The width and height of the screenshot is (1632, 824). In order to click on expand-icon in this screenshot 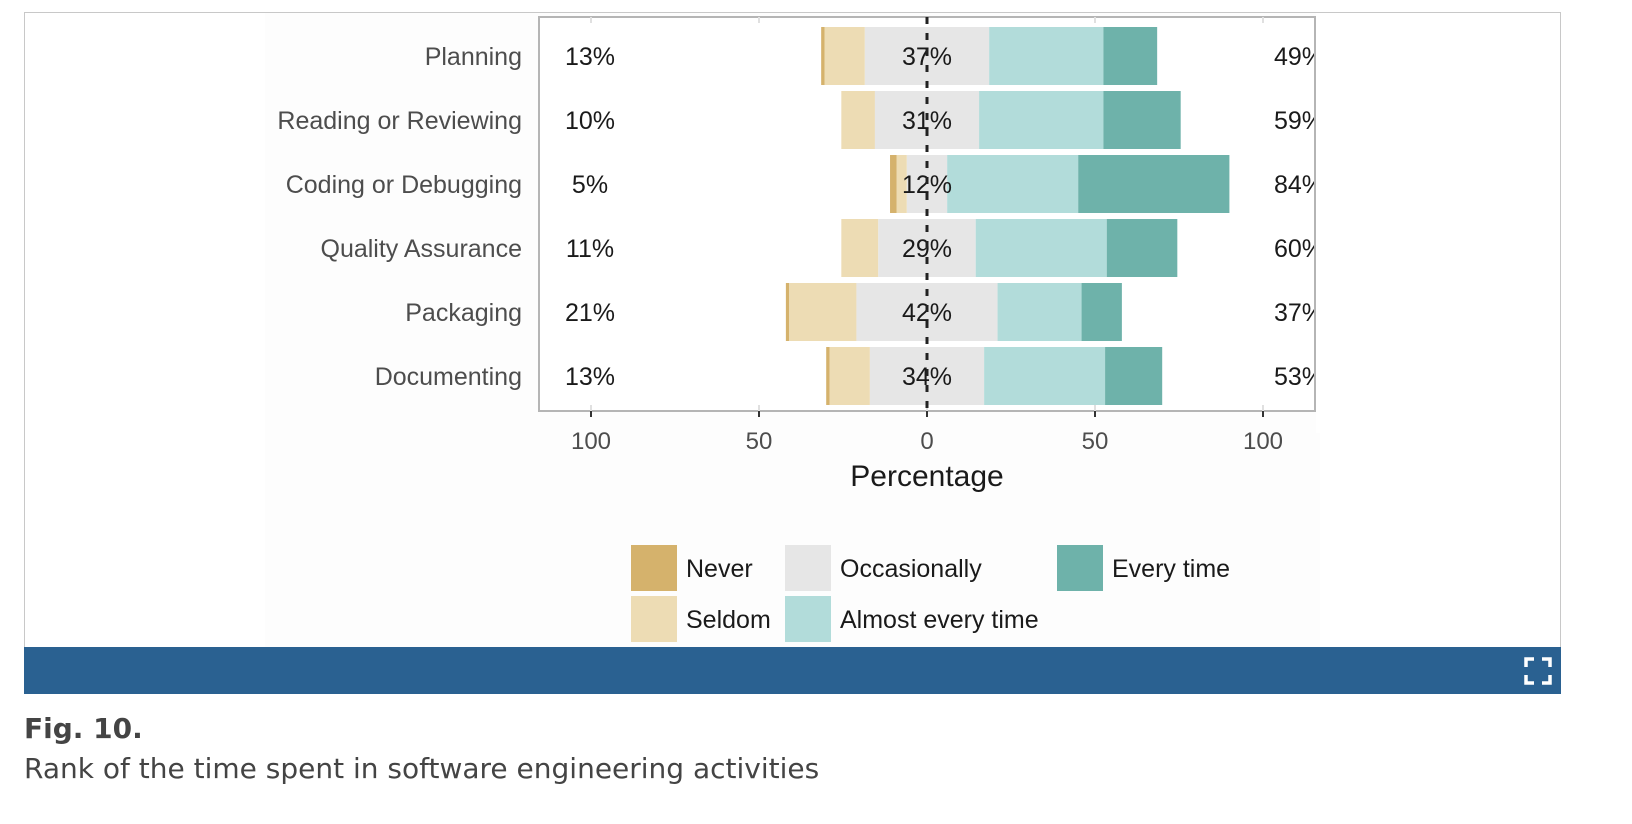, I will do `click(1538, 671)`.